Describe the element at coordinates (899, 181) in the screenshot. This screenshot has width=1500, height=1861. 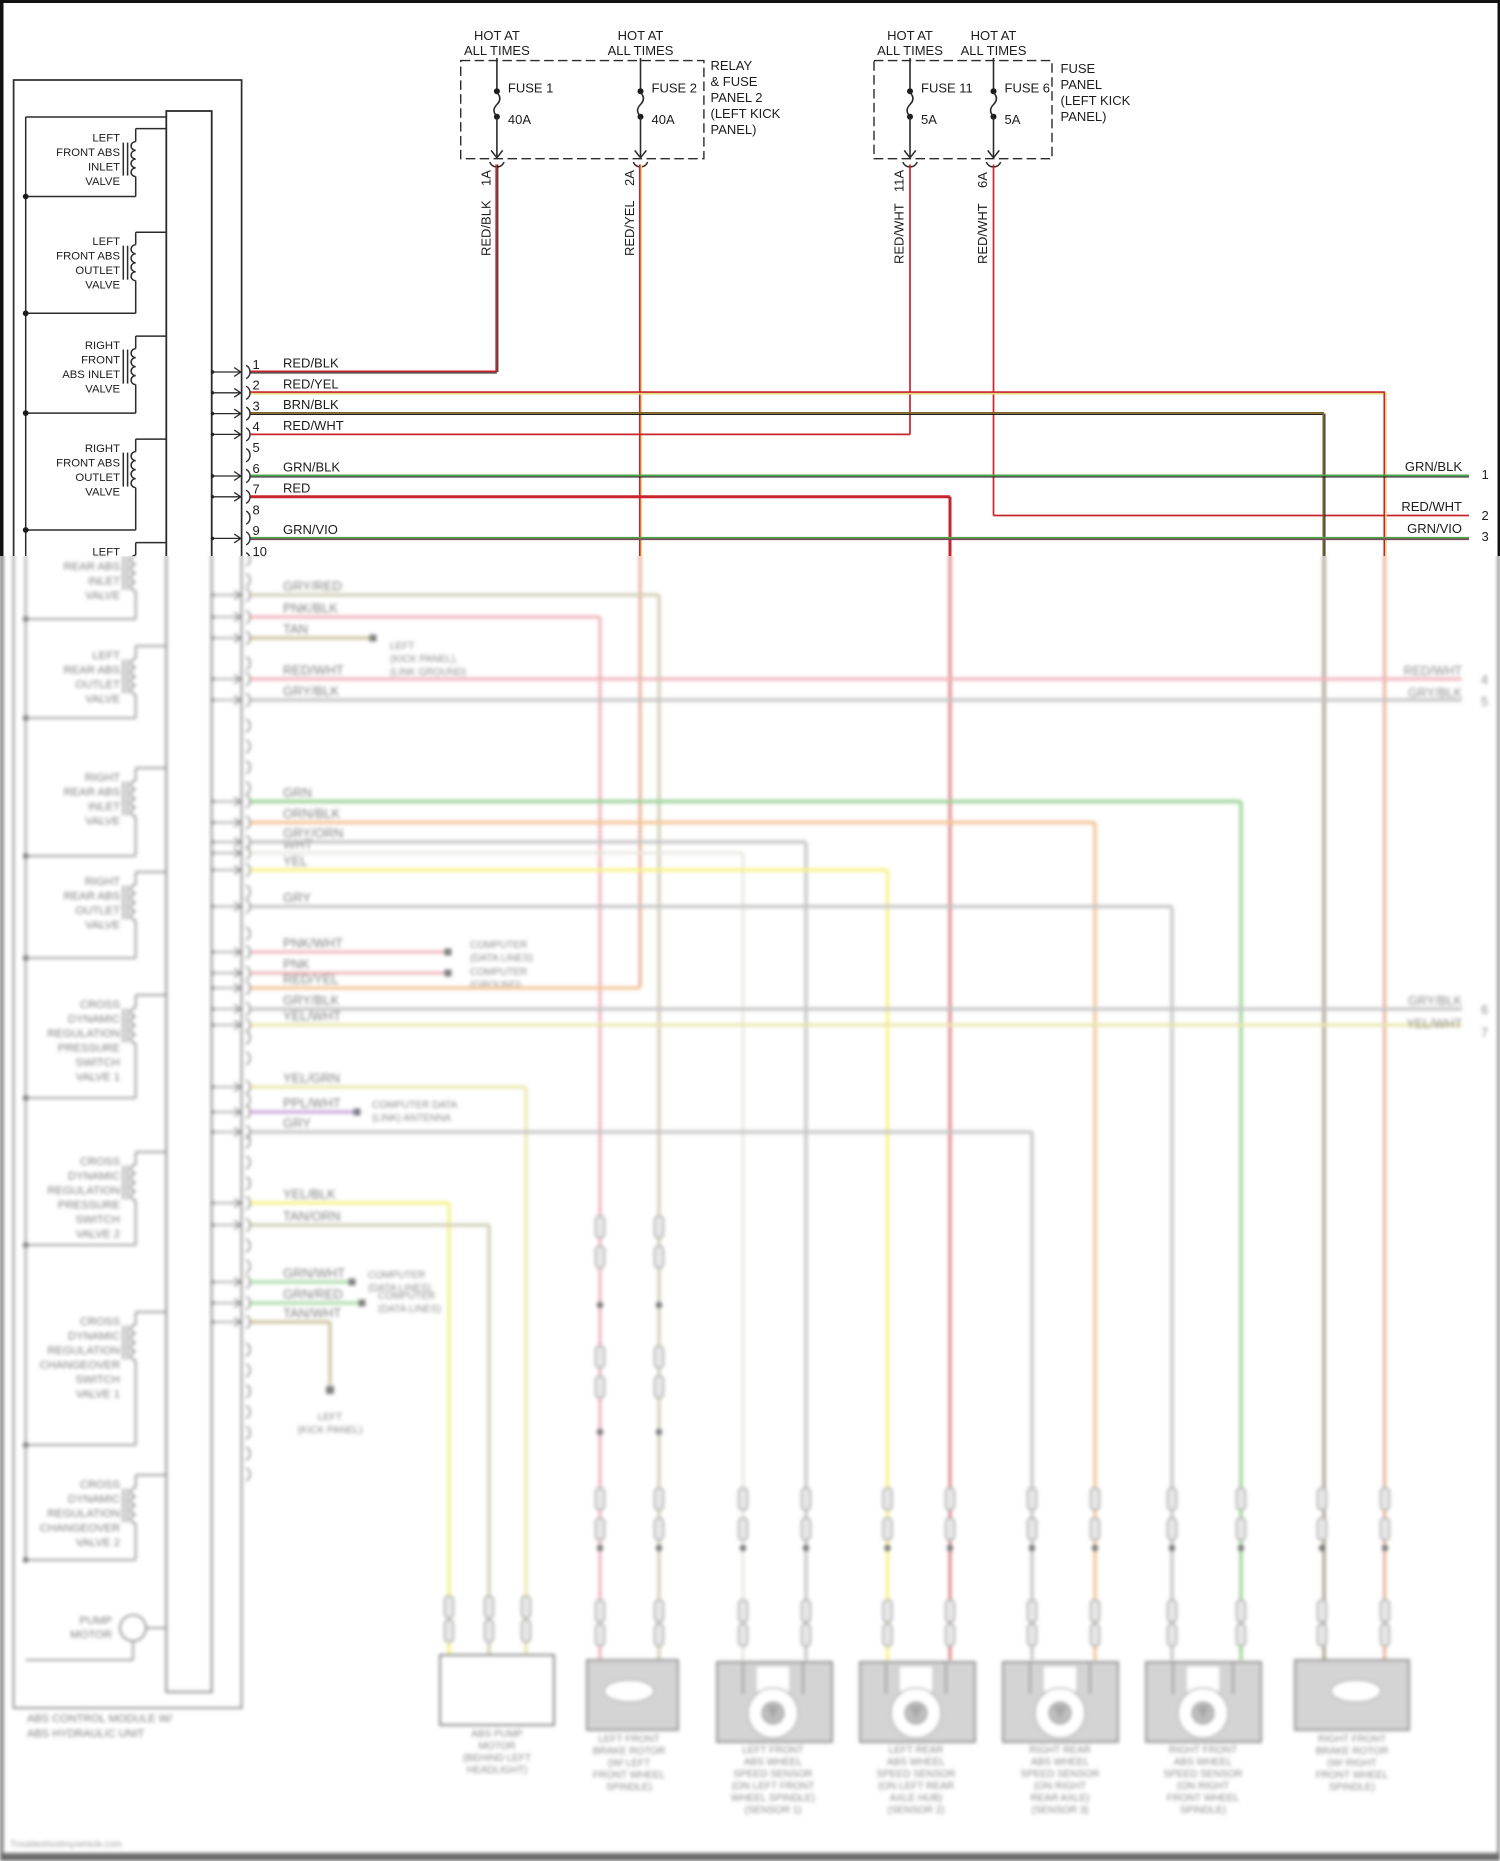
I see `svg-text: 11A` at that location.